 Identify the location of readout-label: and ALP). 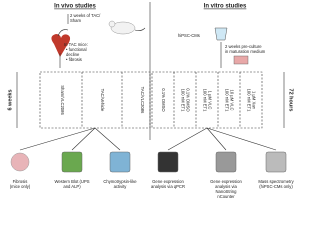
(72, 186).